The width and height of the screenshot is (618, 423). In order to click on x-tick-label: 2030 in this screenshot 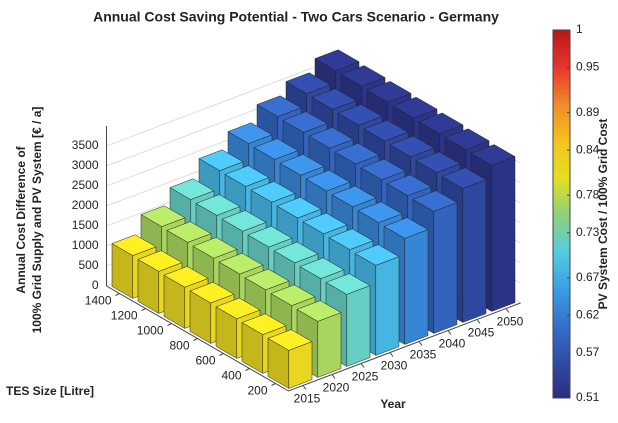, I will do `click(394, 366)`.